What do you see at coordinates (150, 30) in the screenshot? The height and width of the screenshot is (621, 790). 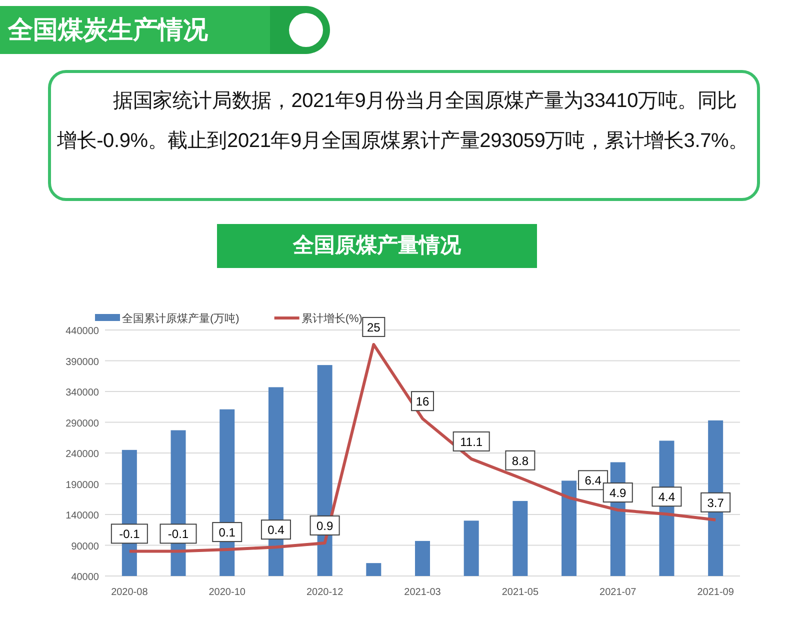 I see `text: 全国煤炭生产情况` at bounding box center [150, 30].